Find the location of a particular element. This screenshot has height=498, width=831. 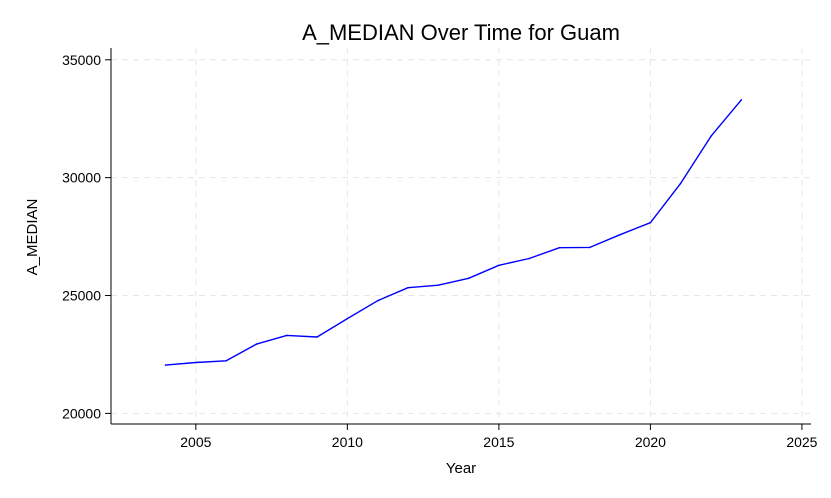

x-axis-ticks: 2005 2010 2015 2020 2025 is located at coordinates (499, 437).